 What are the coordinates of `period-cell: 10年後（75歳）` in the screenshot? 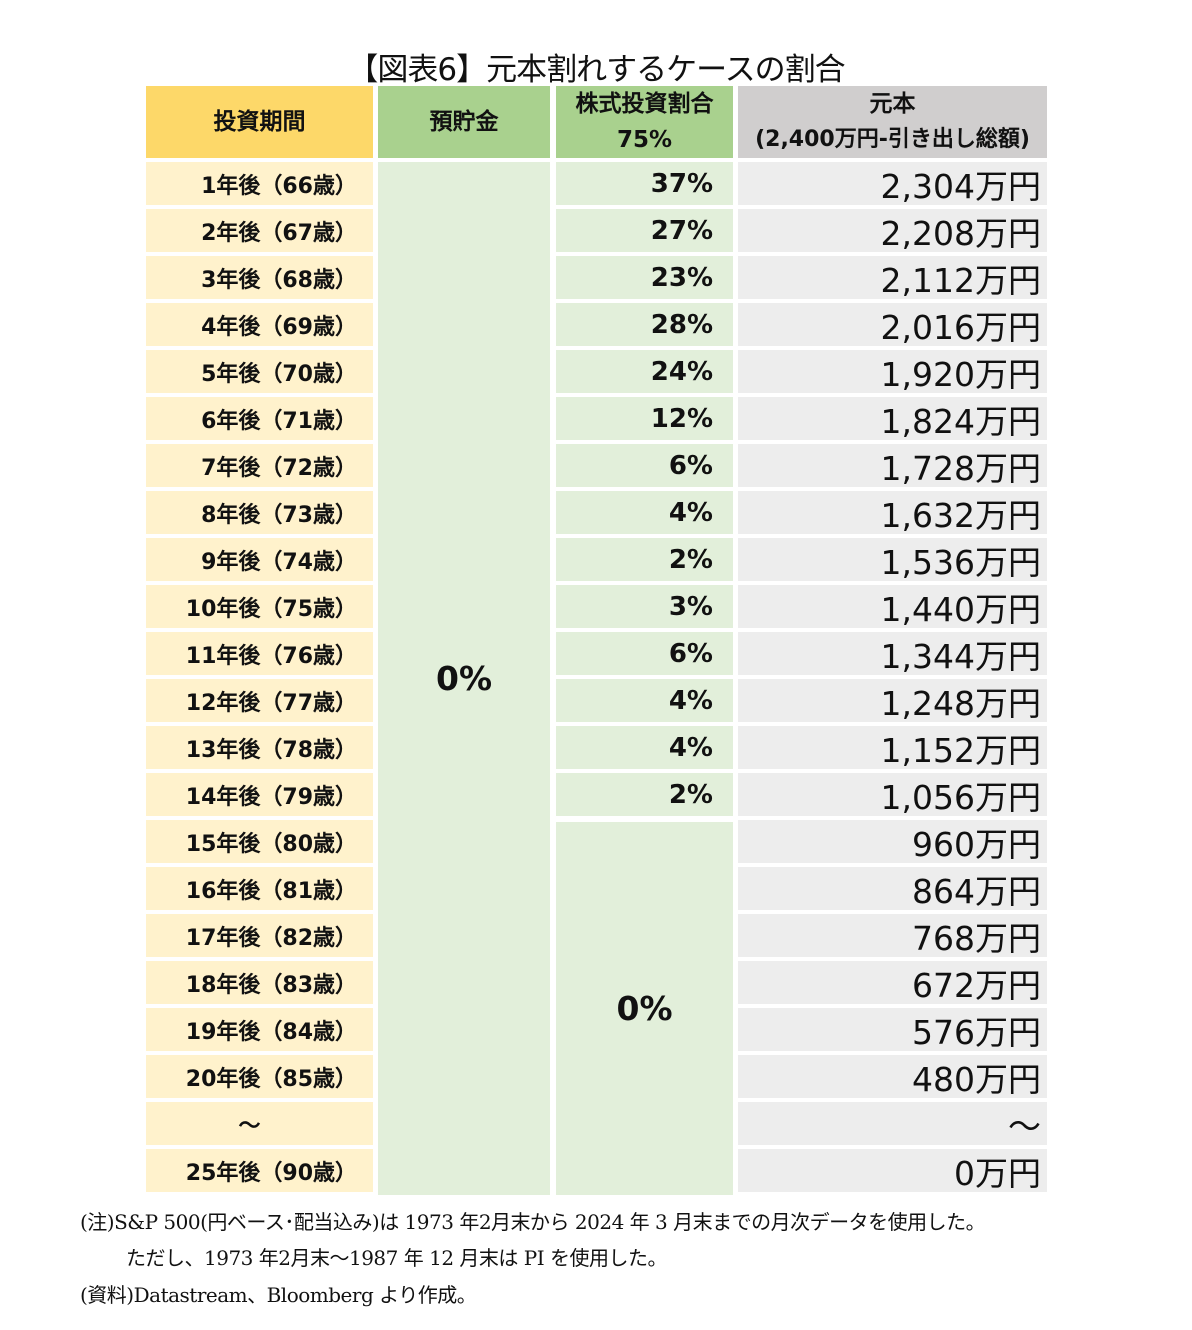 It's located at (259, 606).